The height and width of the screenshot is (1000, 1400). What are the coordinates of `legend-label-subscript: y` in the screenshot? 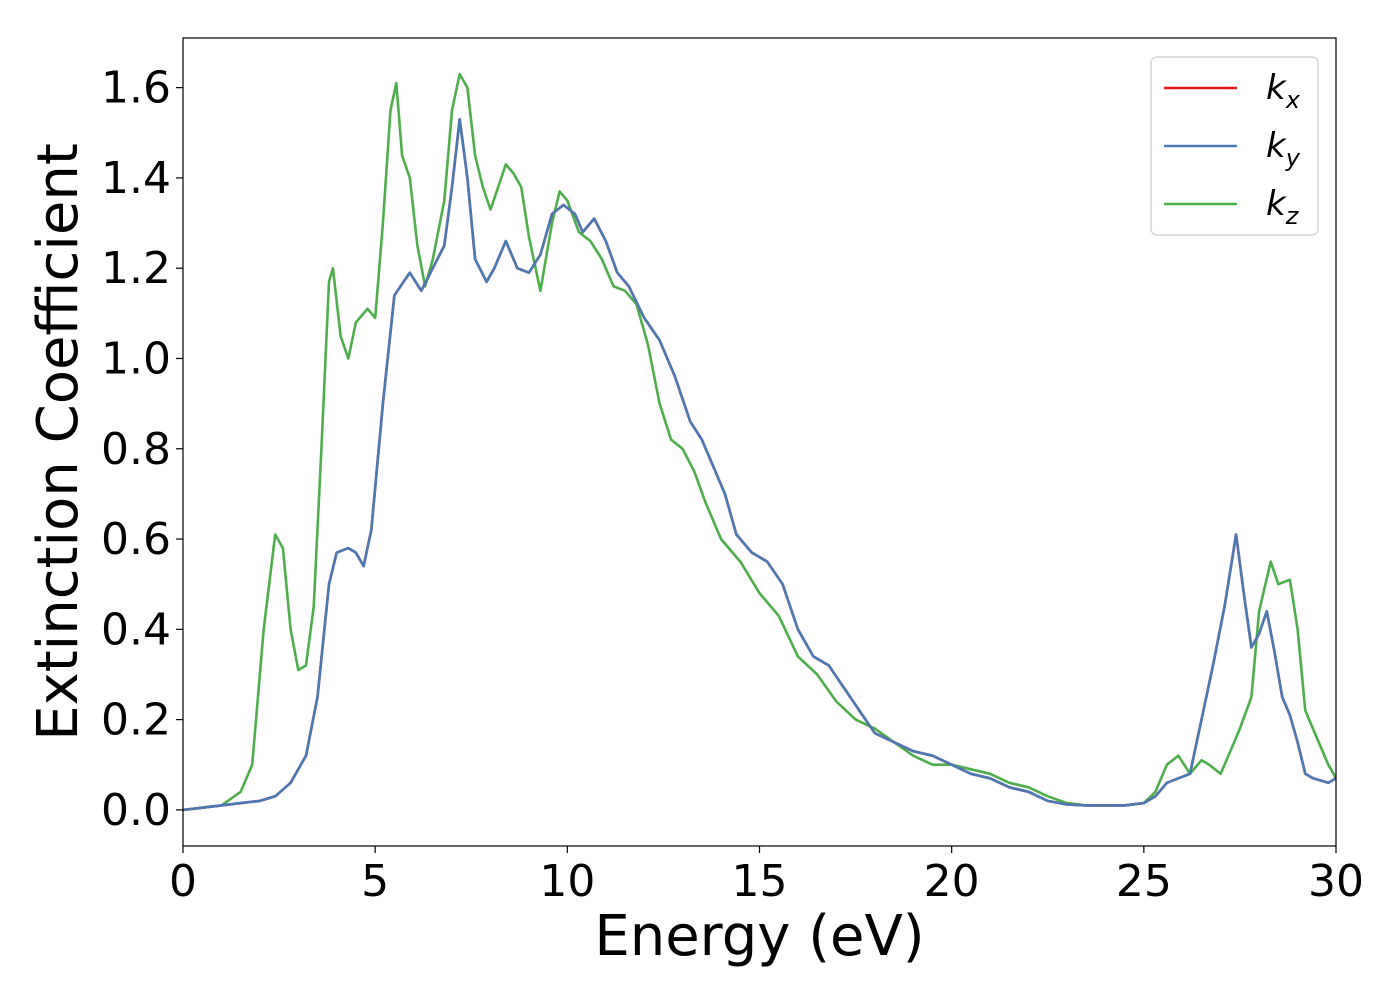 It's located at (1293, 158).